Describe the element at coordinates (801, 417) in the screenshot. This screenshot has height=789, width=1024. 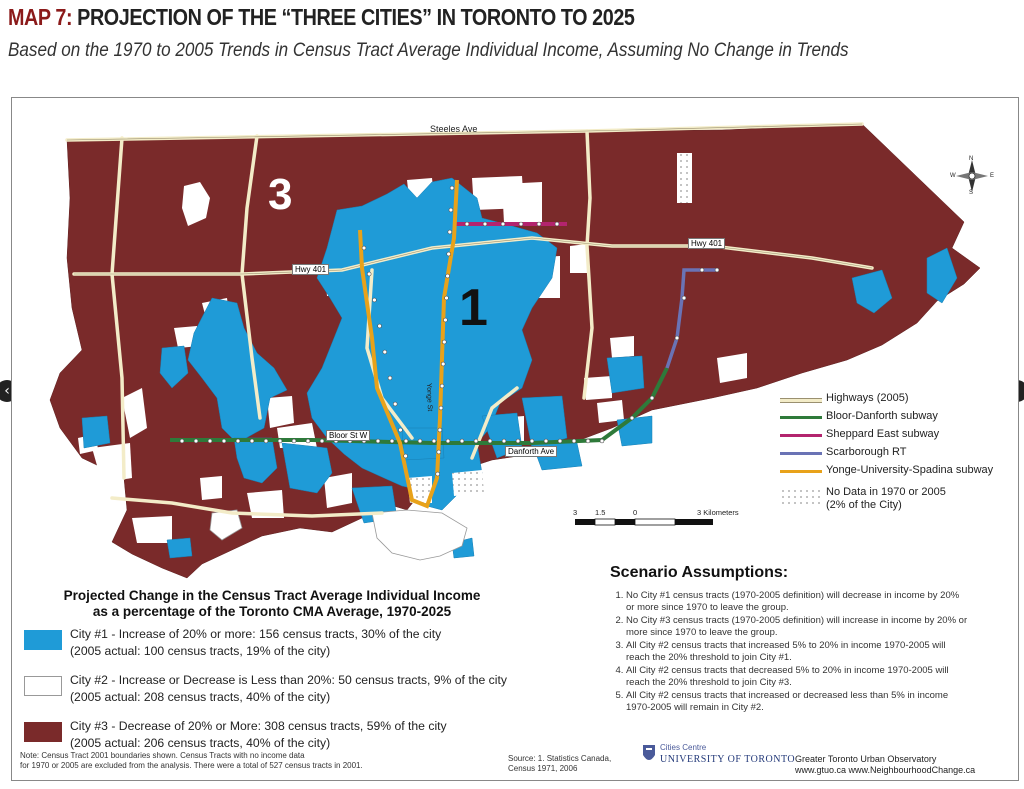
I see `bloor-danforth-swatch` at that location.